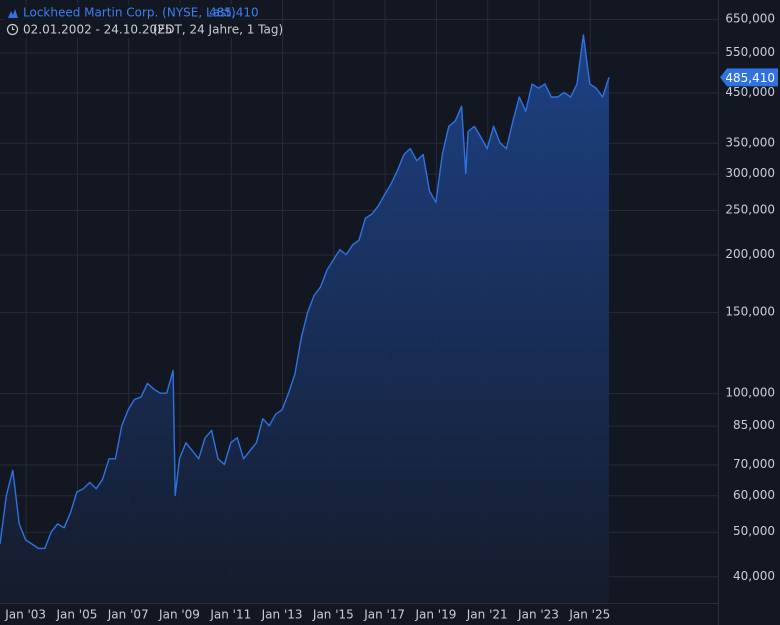 This screenshot has width=780, height=625. I want to click on y-tick-label: 450,000, so click(750, 92).